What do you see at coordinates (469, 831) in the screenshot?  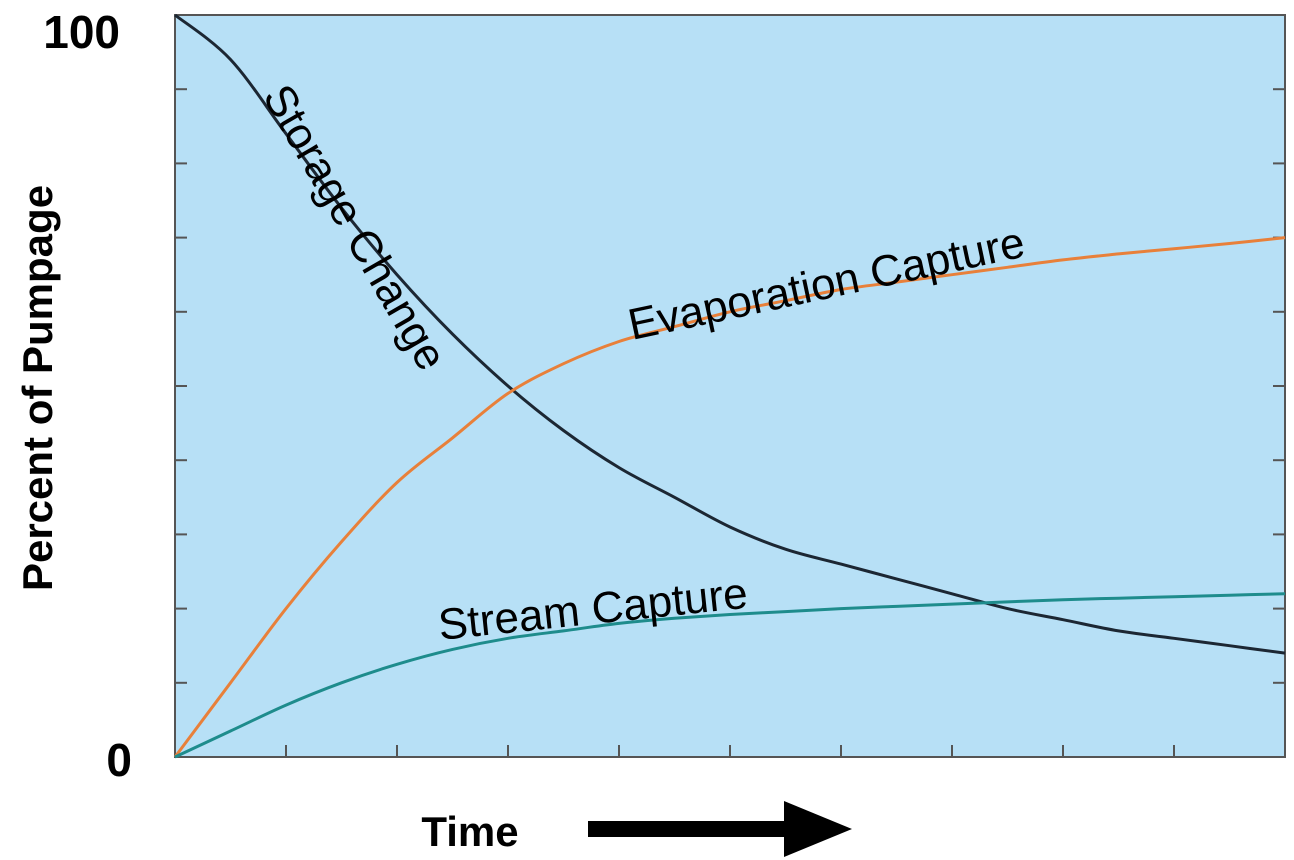 I see `x-axis-title: Time` at bounding box center [469, 831].